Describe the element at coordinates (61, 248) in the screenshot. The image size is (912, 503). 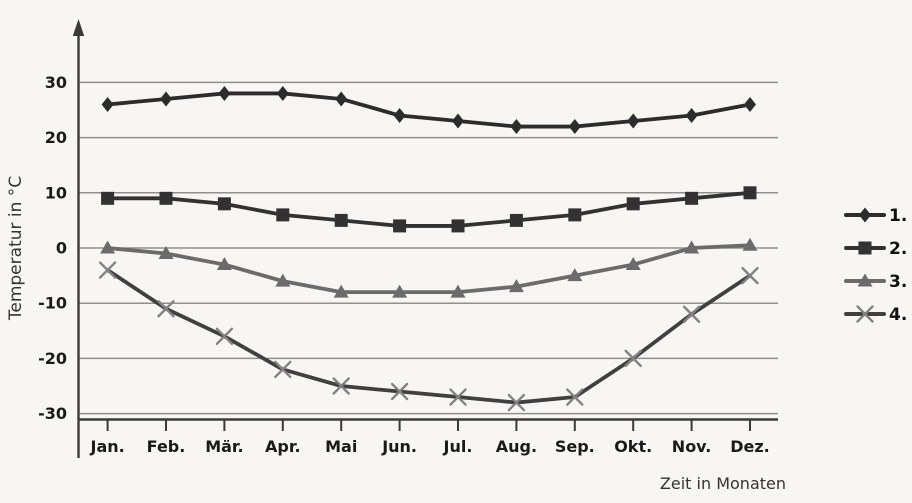
I see `y-tick-label: 0` at that location.